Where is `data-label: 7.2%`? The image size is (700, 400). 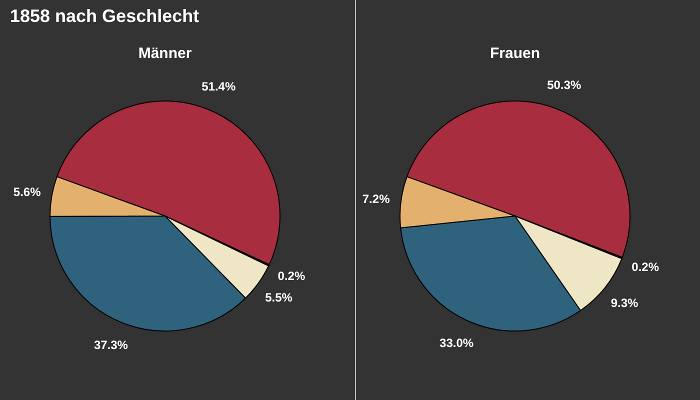
data-label: 7.2% is located at coordinates (376, 199).